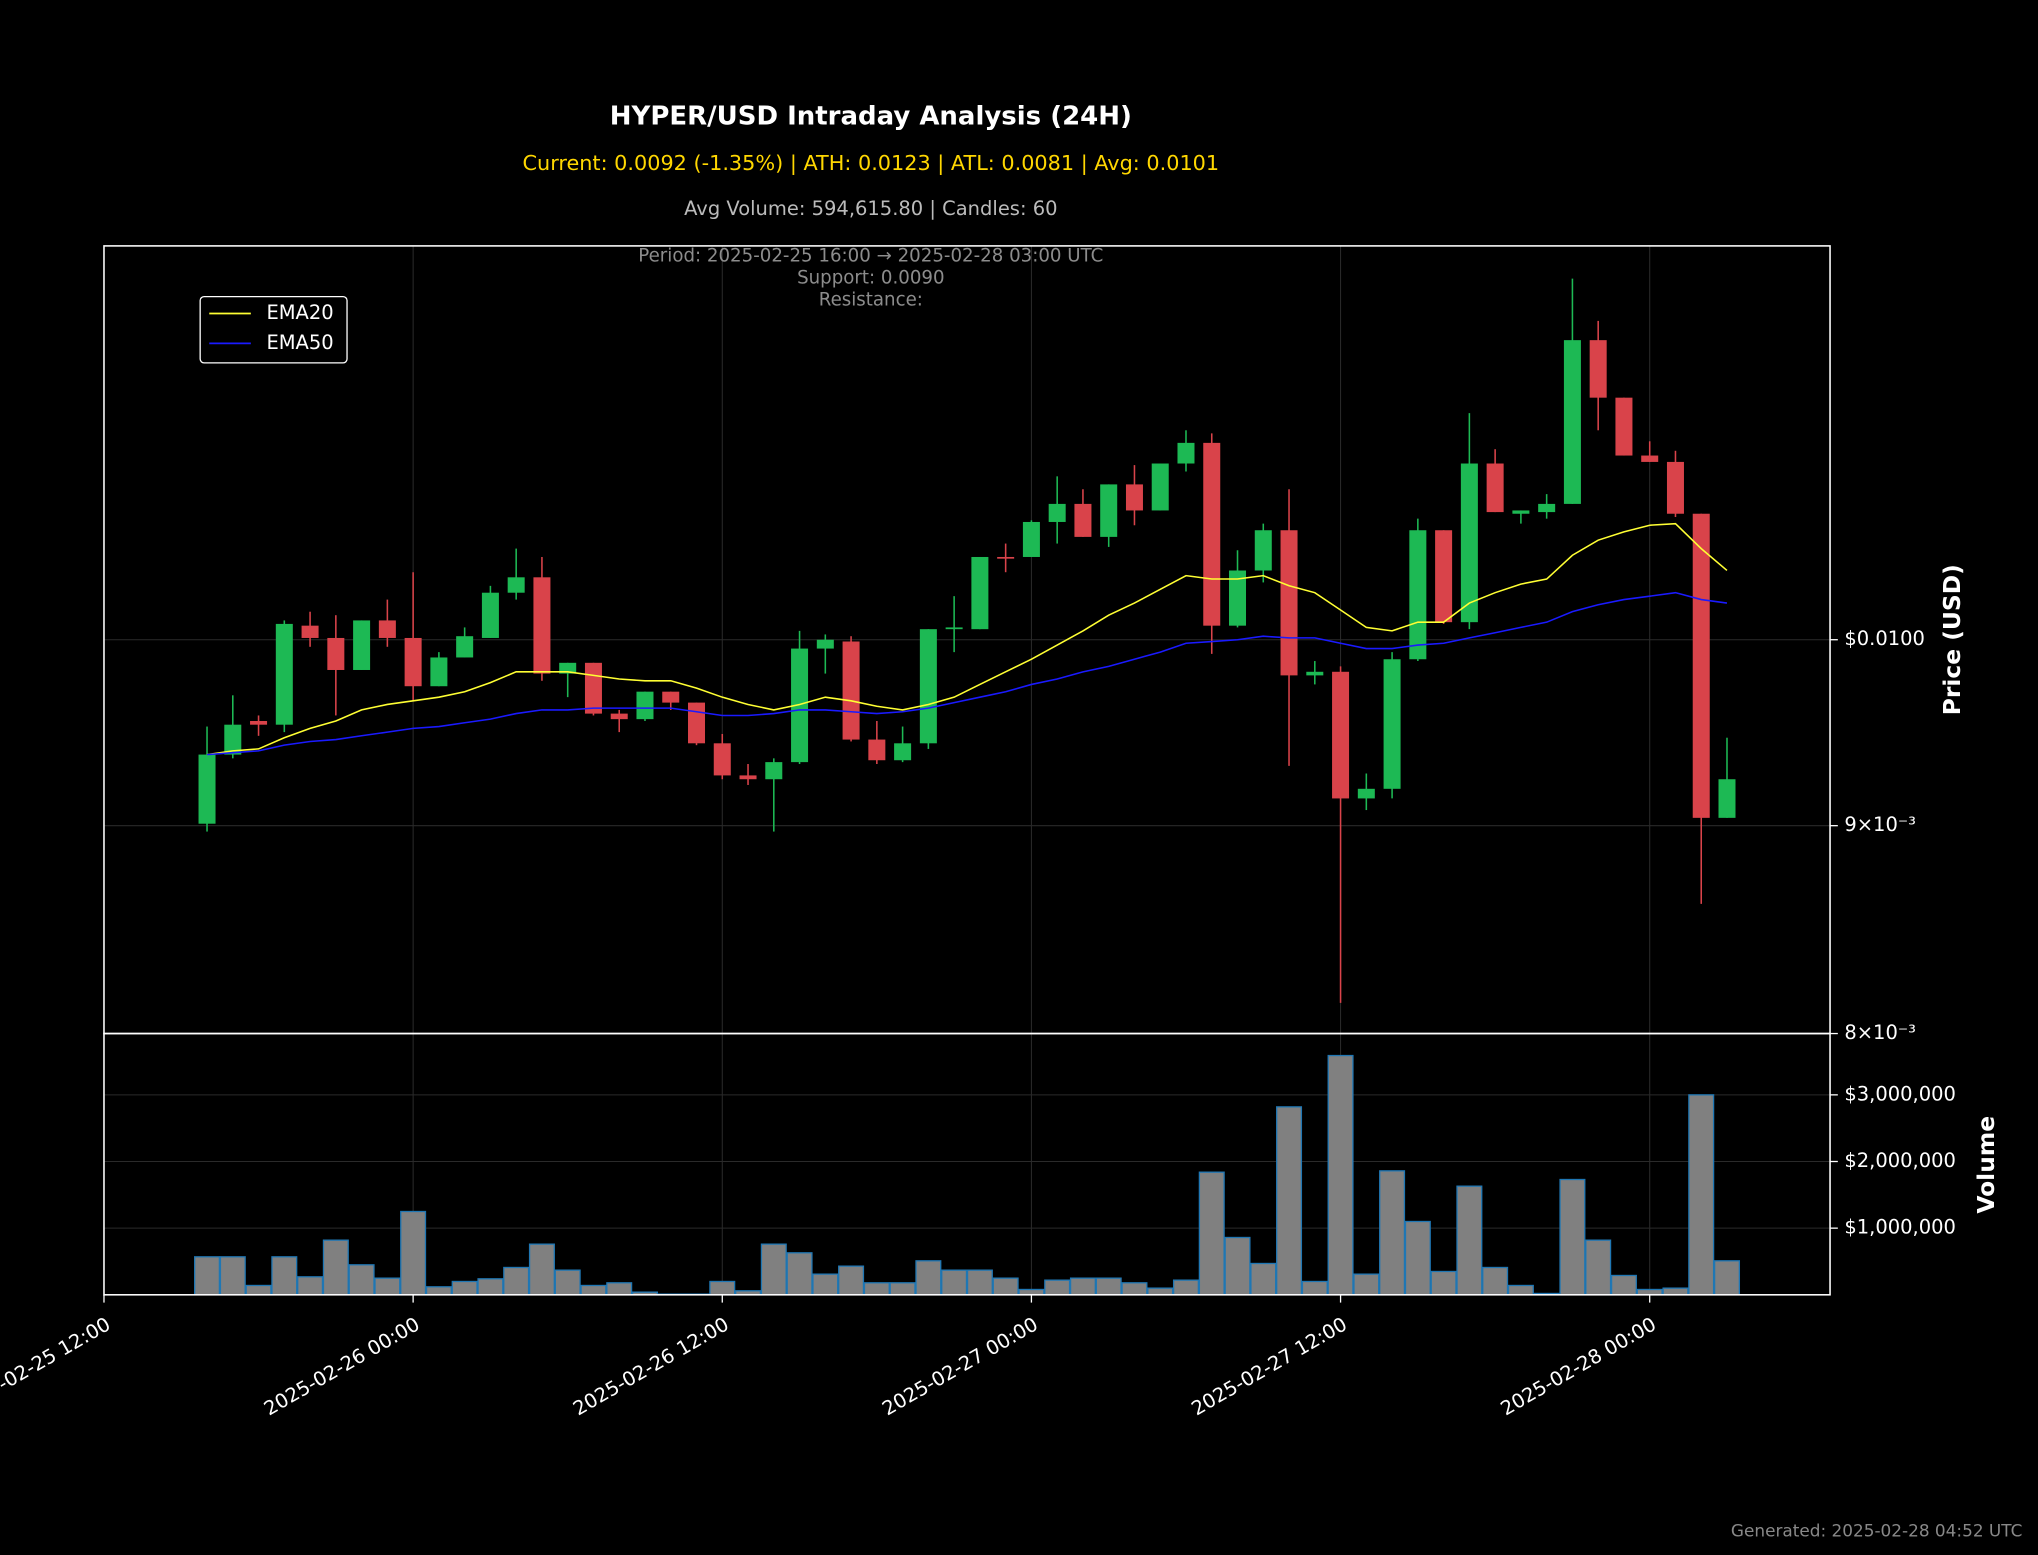  Describe the element at coordinates (299, 312) in the screenshot. I see `legend-label: EMA20` at that location.